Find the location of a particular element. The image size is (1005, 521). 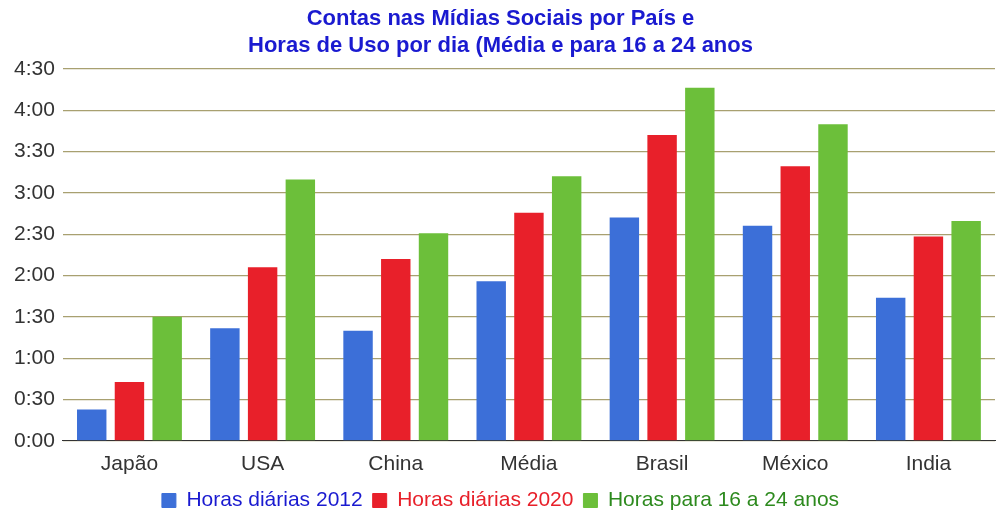

y-tick-label: 1:30 is located at coordinates (34, 315).